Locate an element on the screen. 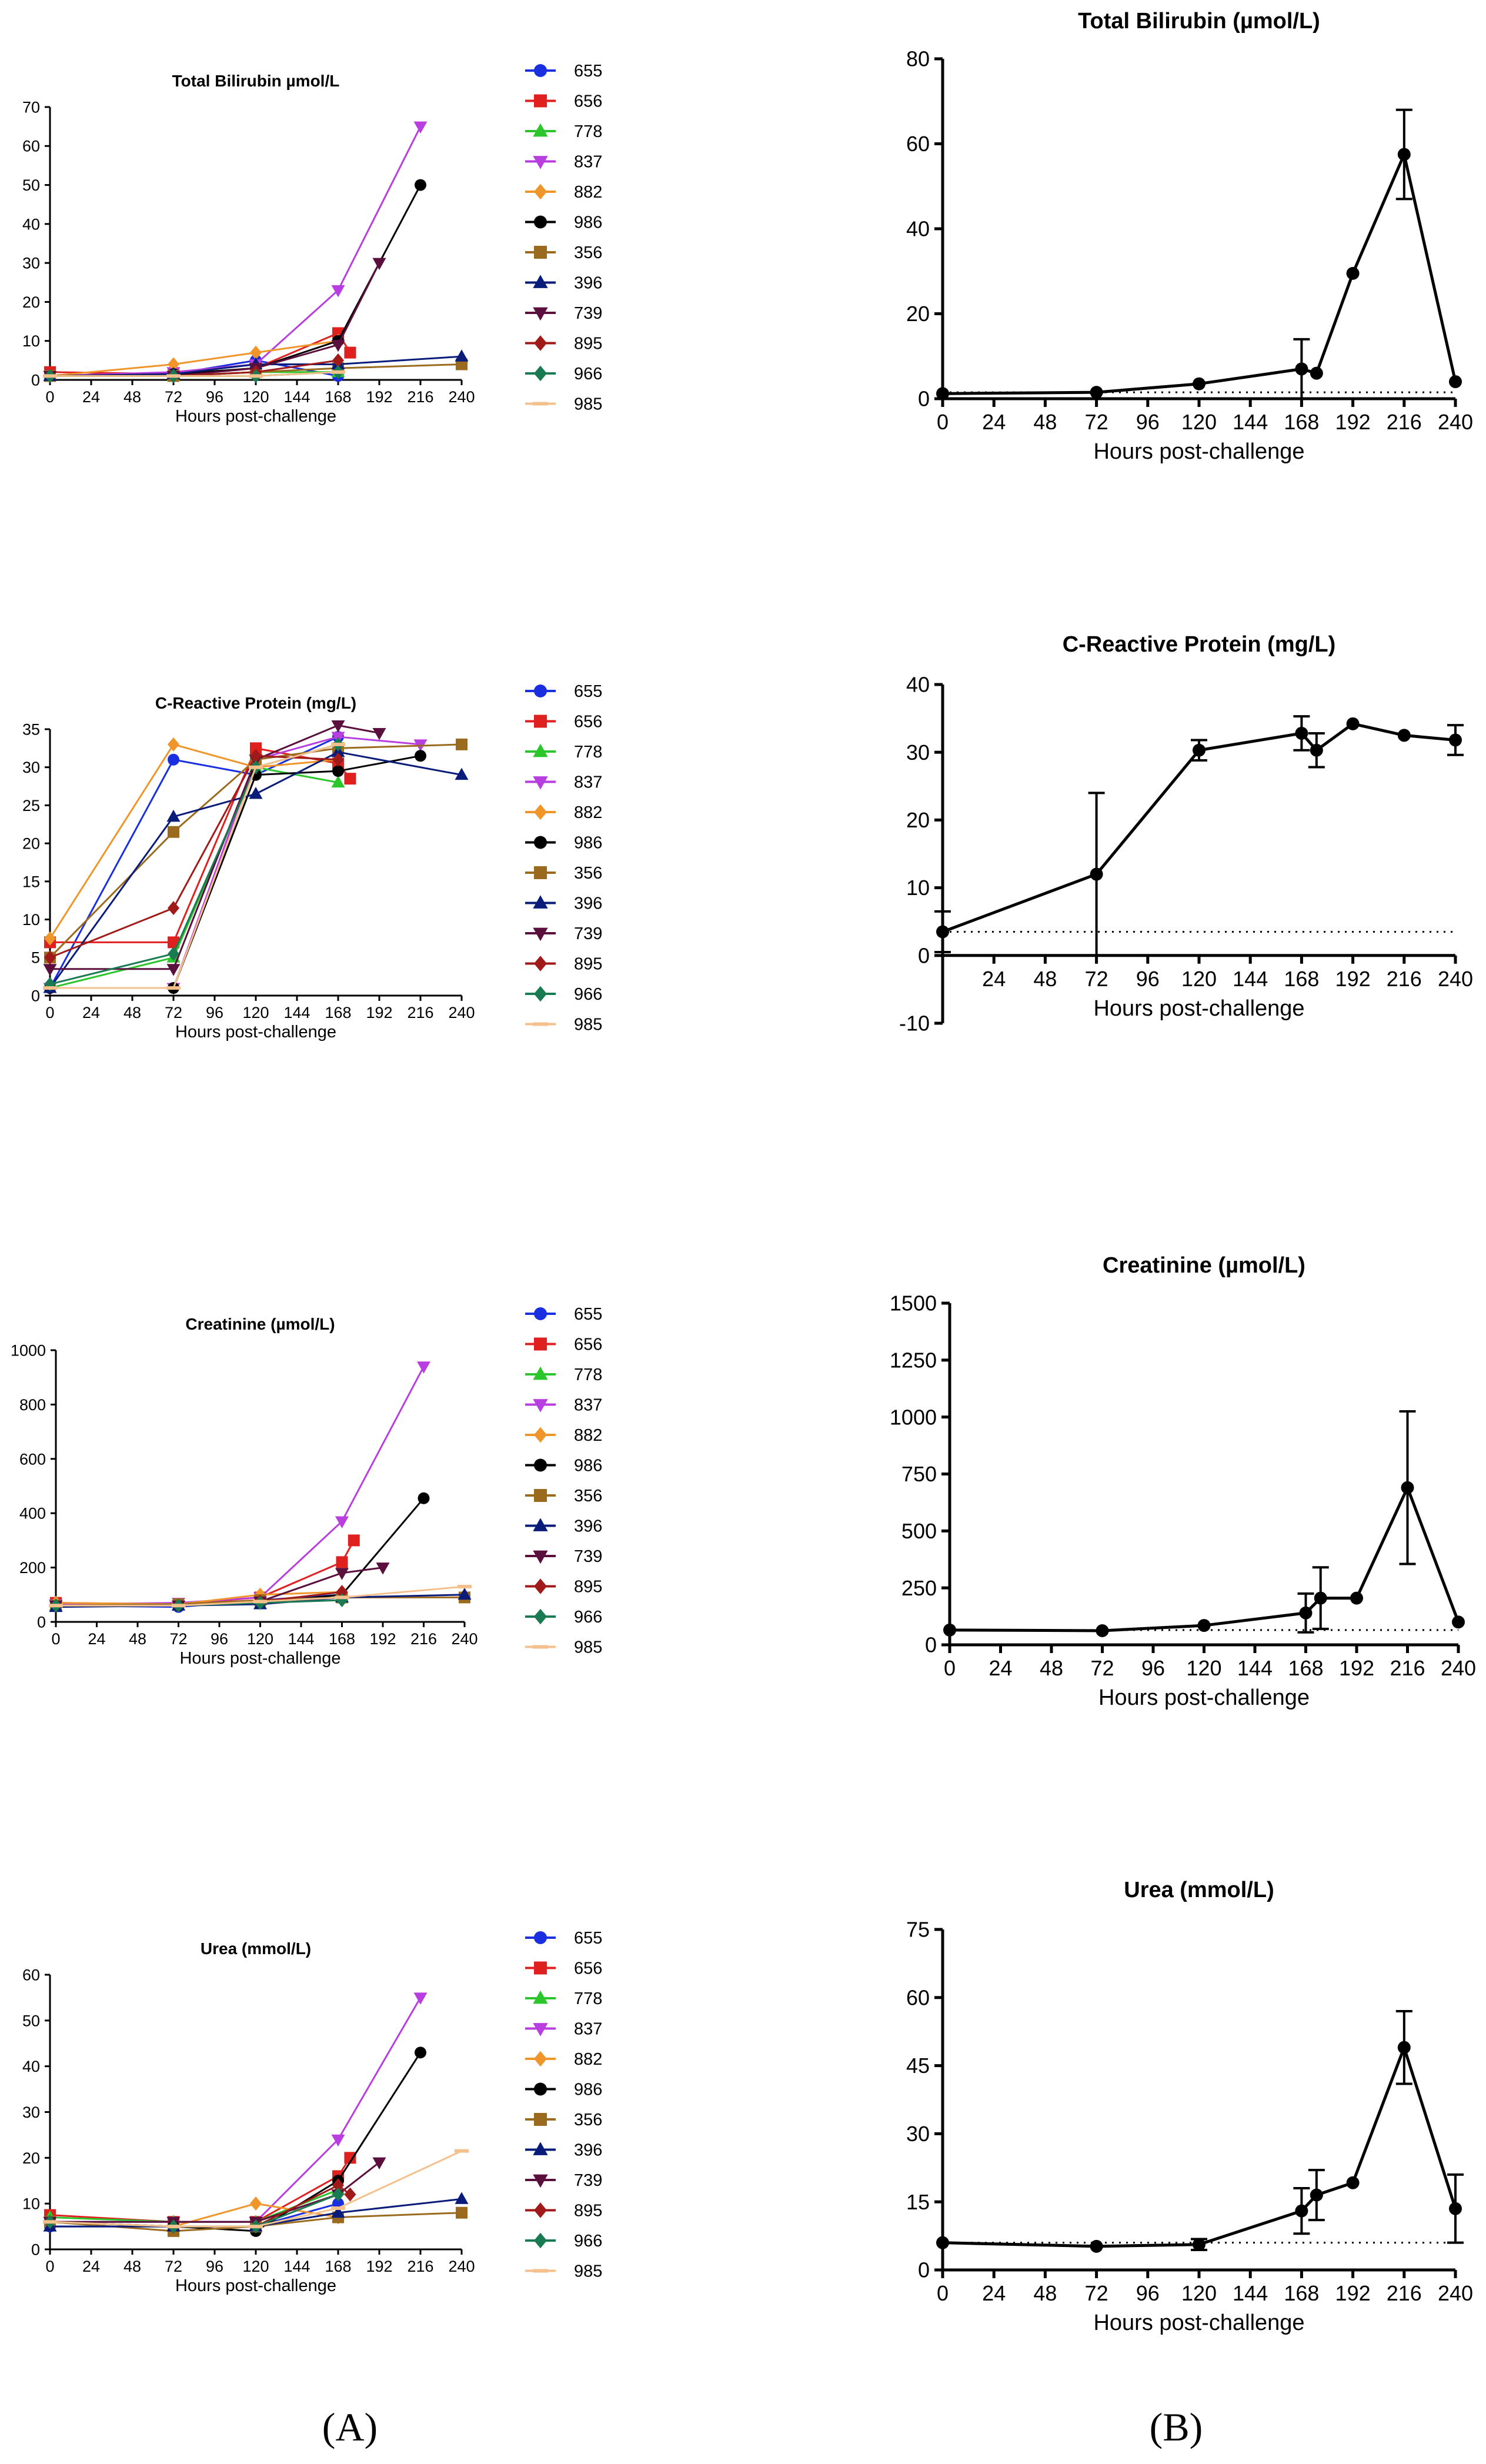  y-tick-label: 1000 is located at coordinates (914, 1417).